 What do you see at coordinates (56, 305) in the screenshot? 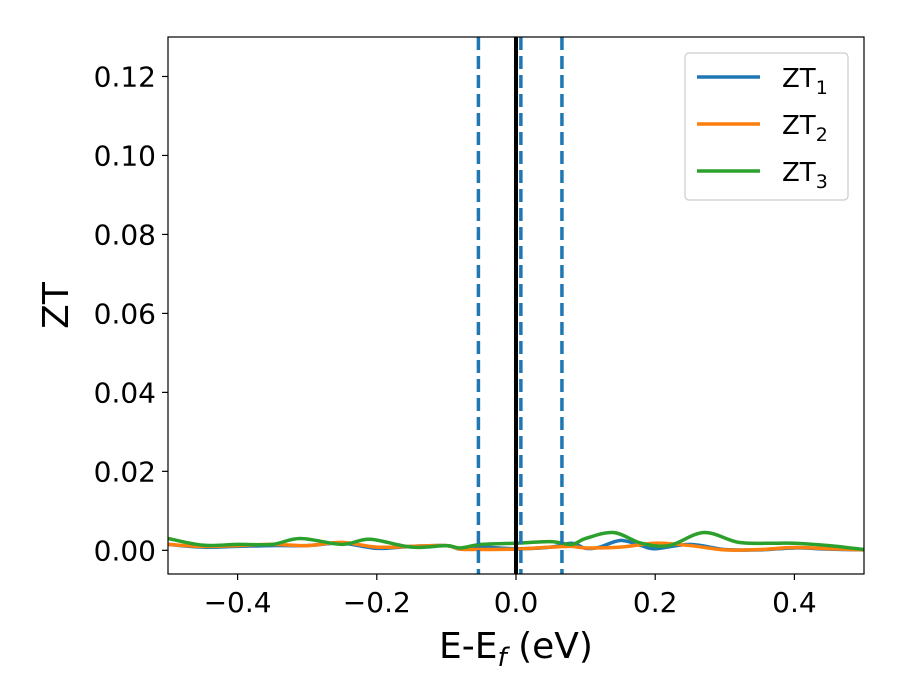
I see `y-axis-label: ZT` at bounding box center [56, 305].